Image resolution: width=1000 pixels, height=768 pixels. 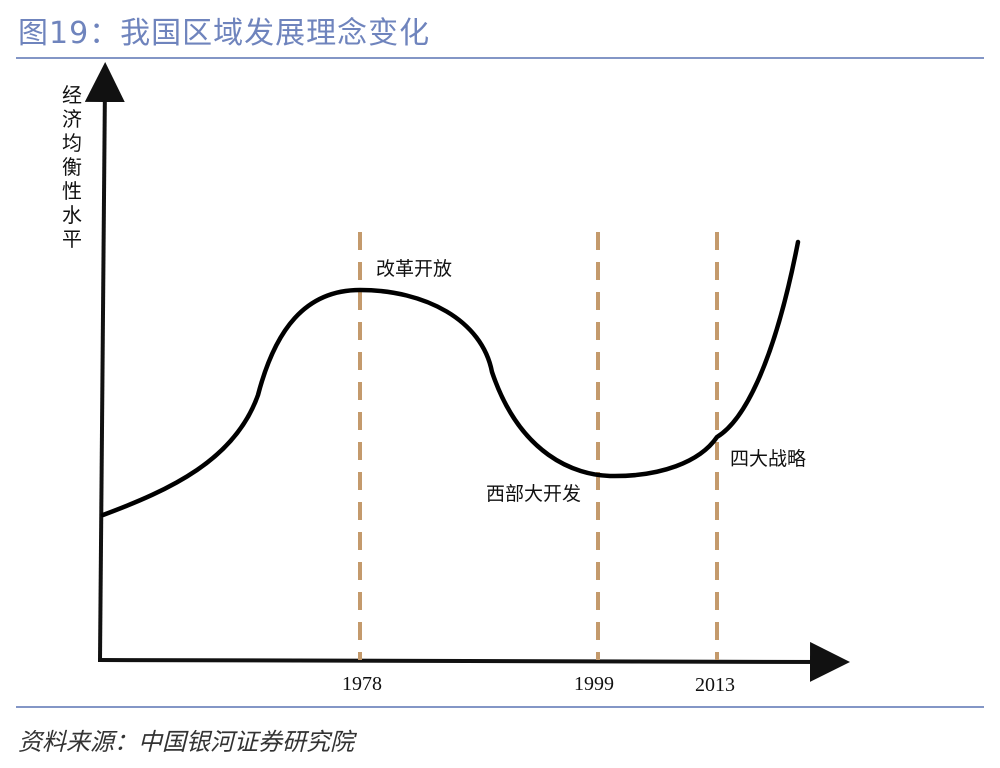 I want to click on y-axis-label-char: 经, so click(x=72, y=95).